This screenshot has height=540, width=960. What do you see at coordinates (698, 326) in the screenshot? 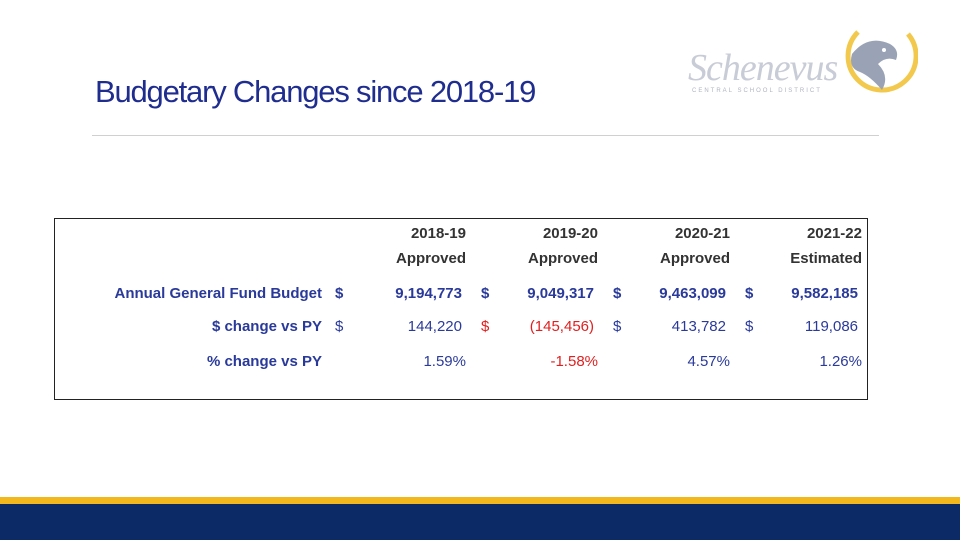
I see `table-value: 413,782` at bounding box center [698, 326].